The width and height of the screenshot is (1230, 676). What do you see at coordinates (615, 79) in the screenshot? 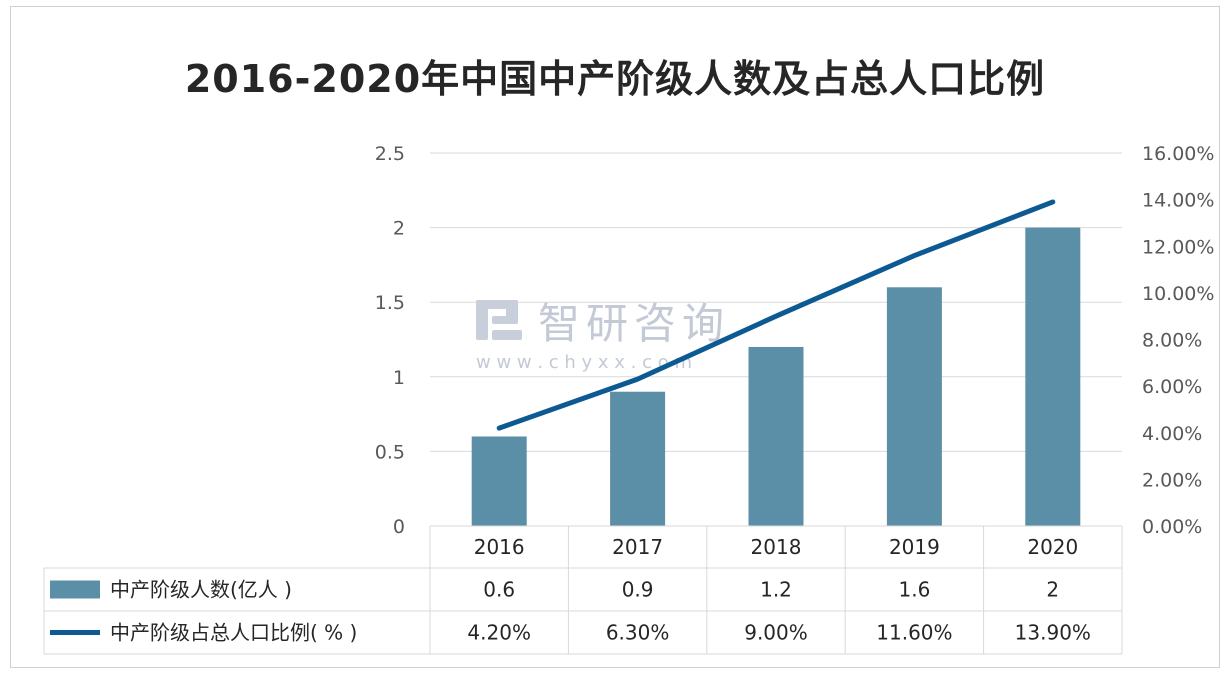
I see `chart-title: 2016-2020年中国中产阶级人数及占总人口比例` at bounding box center [615, 79].